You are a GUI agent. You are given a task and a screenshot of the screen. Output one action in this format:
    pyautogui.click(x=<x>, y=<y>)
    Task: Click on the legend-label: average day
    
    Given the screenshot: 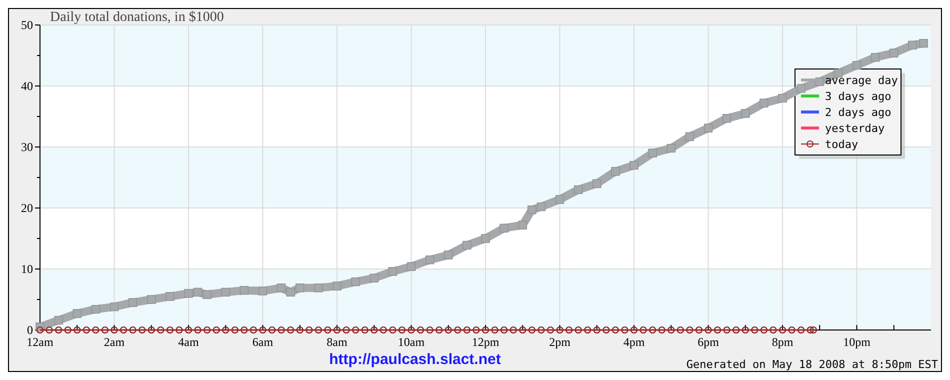 What is the action you would take?
    pyautogui.click(x=861, y=80)
    